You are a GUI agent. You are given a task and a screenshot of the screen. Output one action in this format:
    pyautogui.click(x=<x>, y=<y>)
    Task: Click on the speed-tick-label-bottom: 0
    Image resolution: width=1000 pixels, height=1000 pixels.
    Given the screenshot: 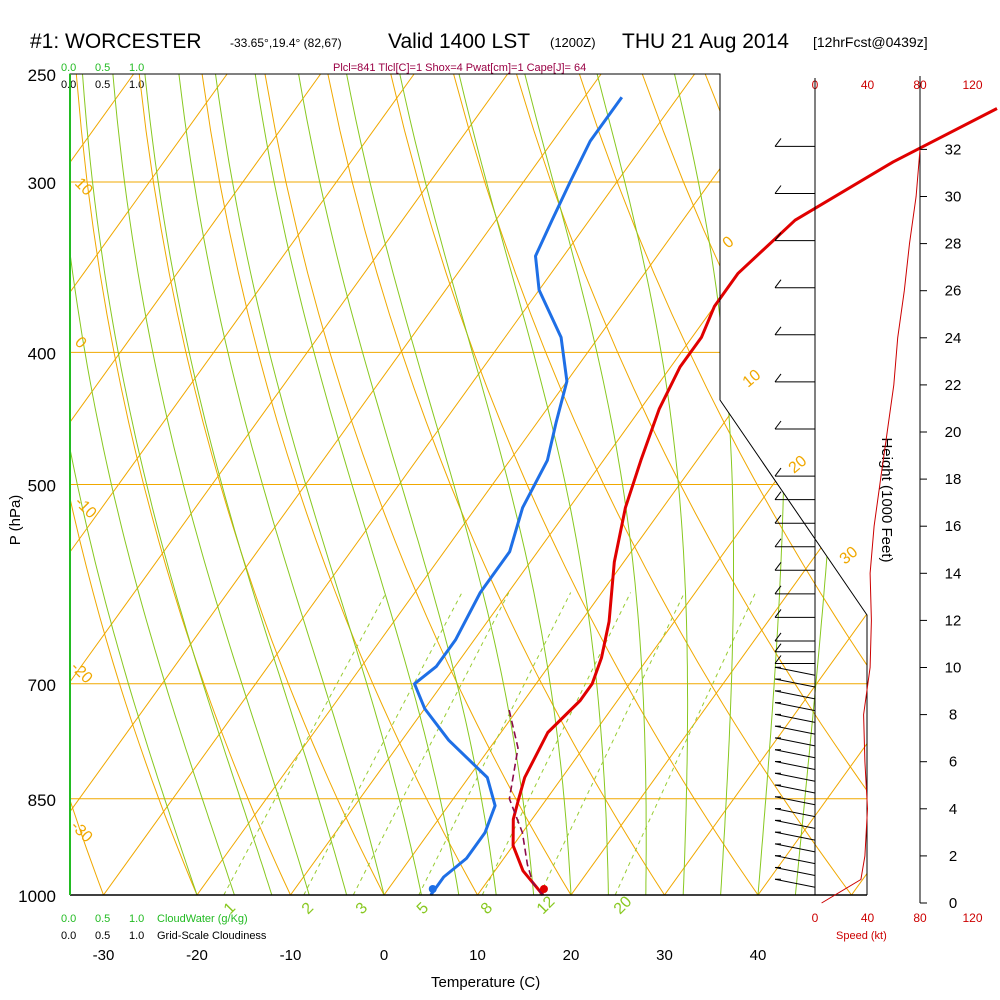 What is the action you would take?
    pyautogui.click(x=815, y=918)
    